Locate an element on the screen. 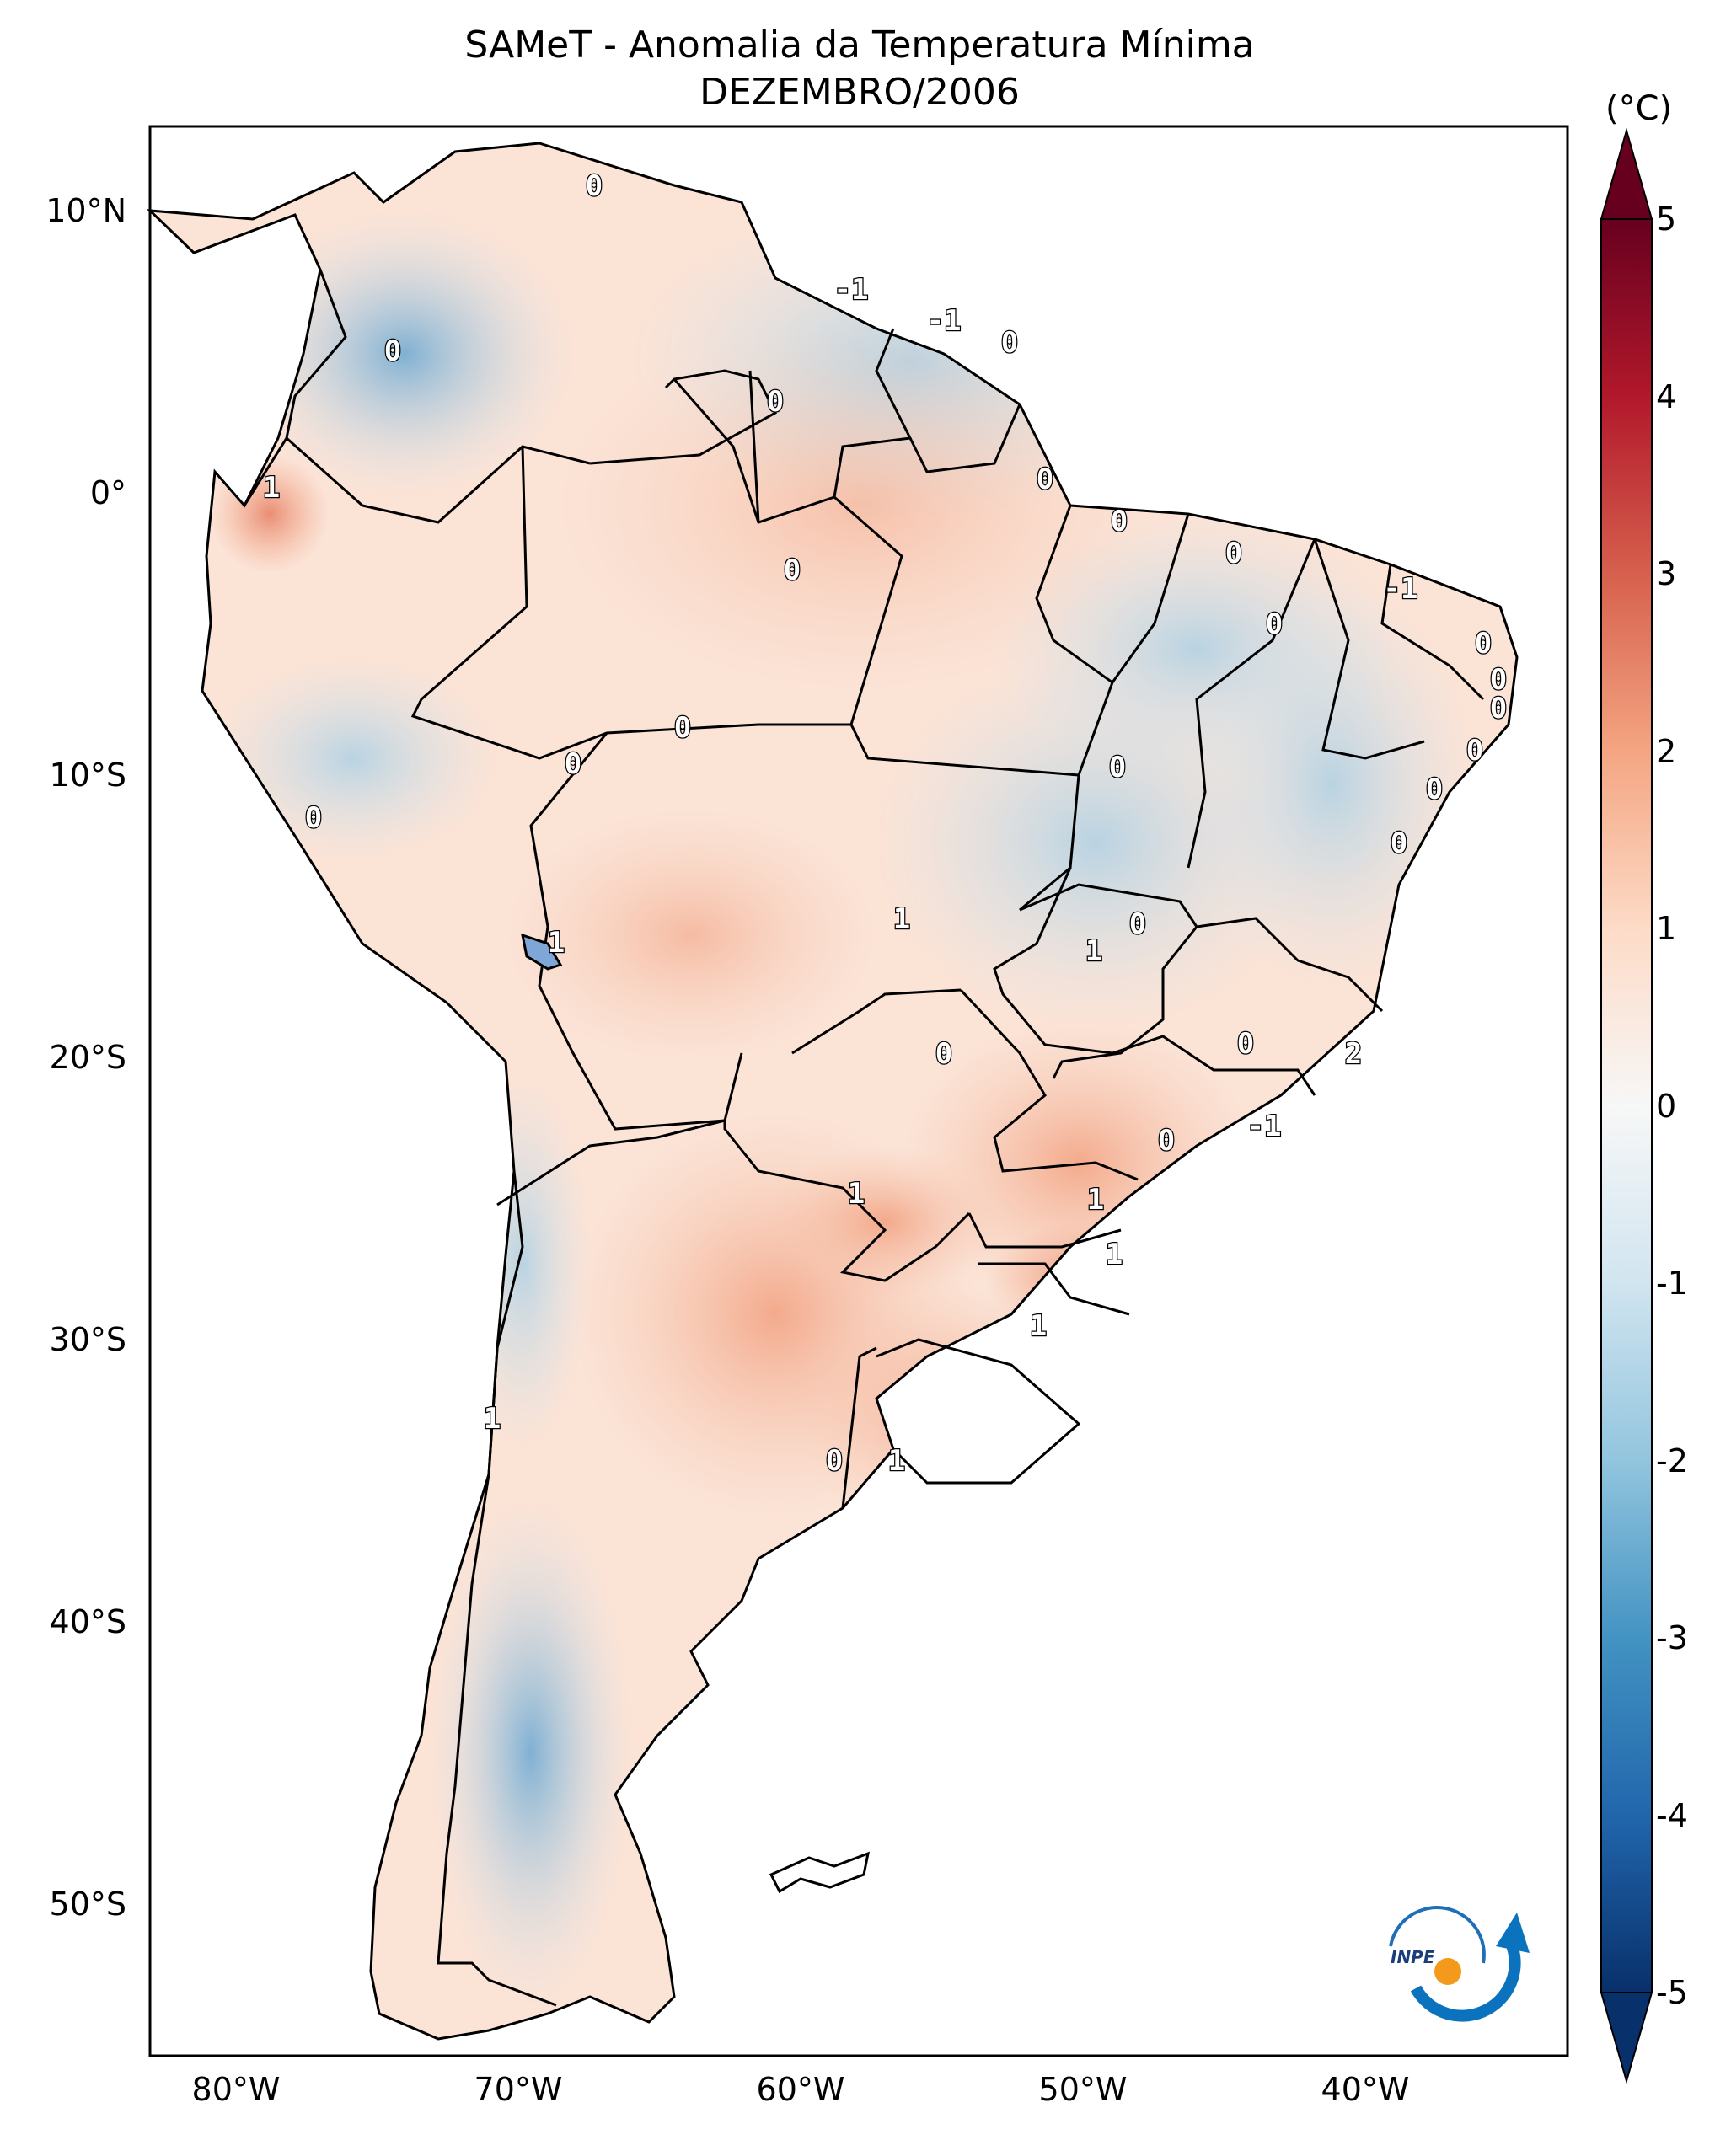 The width and height of the screenshot is (1731, 2156). lake-titicaca is located at coordinates (542, 952).